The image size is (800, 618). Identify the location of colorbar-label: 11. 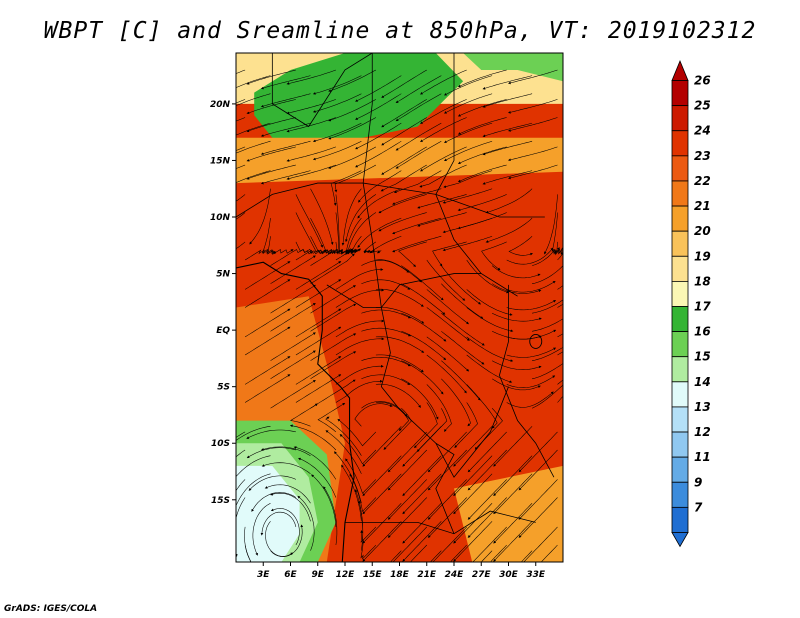
(702, 457).